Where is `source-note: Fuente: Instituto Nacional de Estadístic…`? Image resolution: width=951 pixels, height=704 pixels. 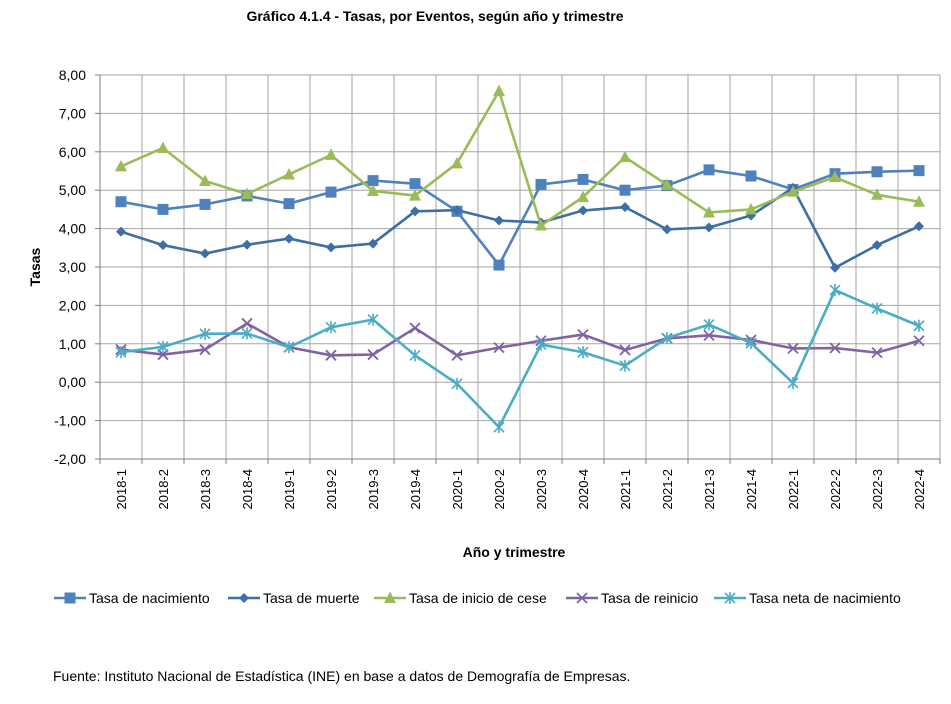
source-note: Fuente: Instituto Nacional de Estadístic… is located at coordinates (342, 676).